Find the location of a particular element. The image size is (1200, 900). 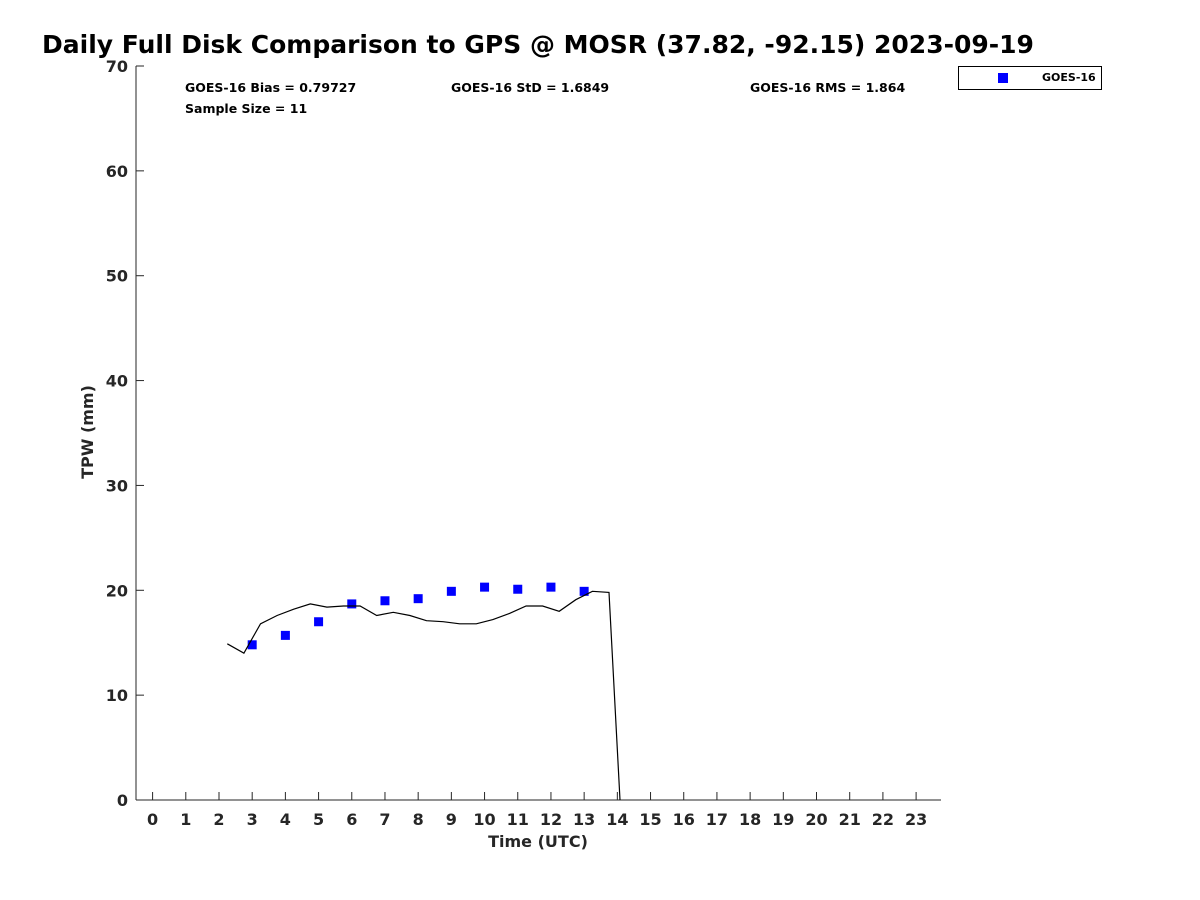

stat-sample-size: Sample Size = 11 is located at coordinates (246, 108).